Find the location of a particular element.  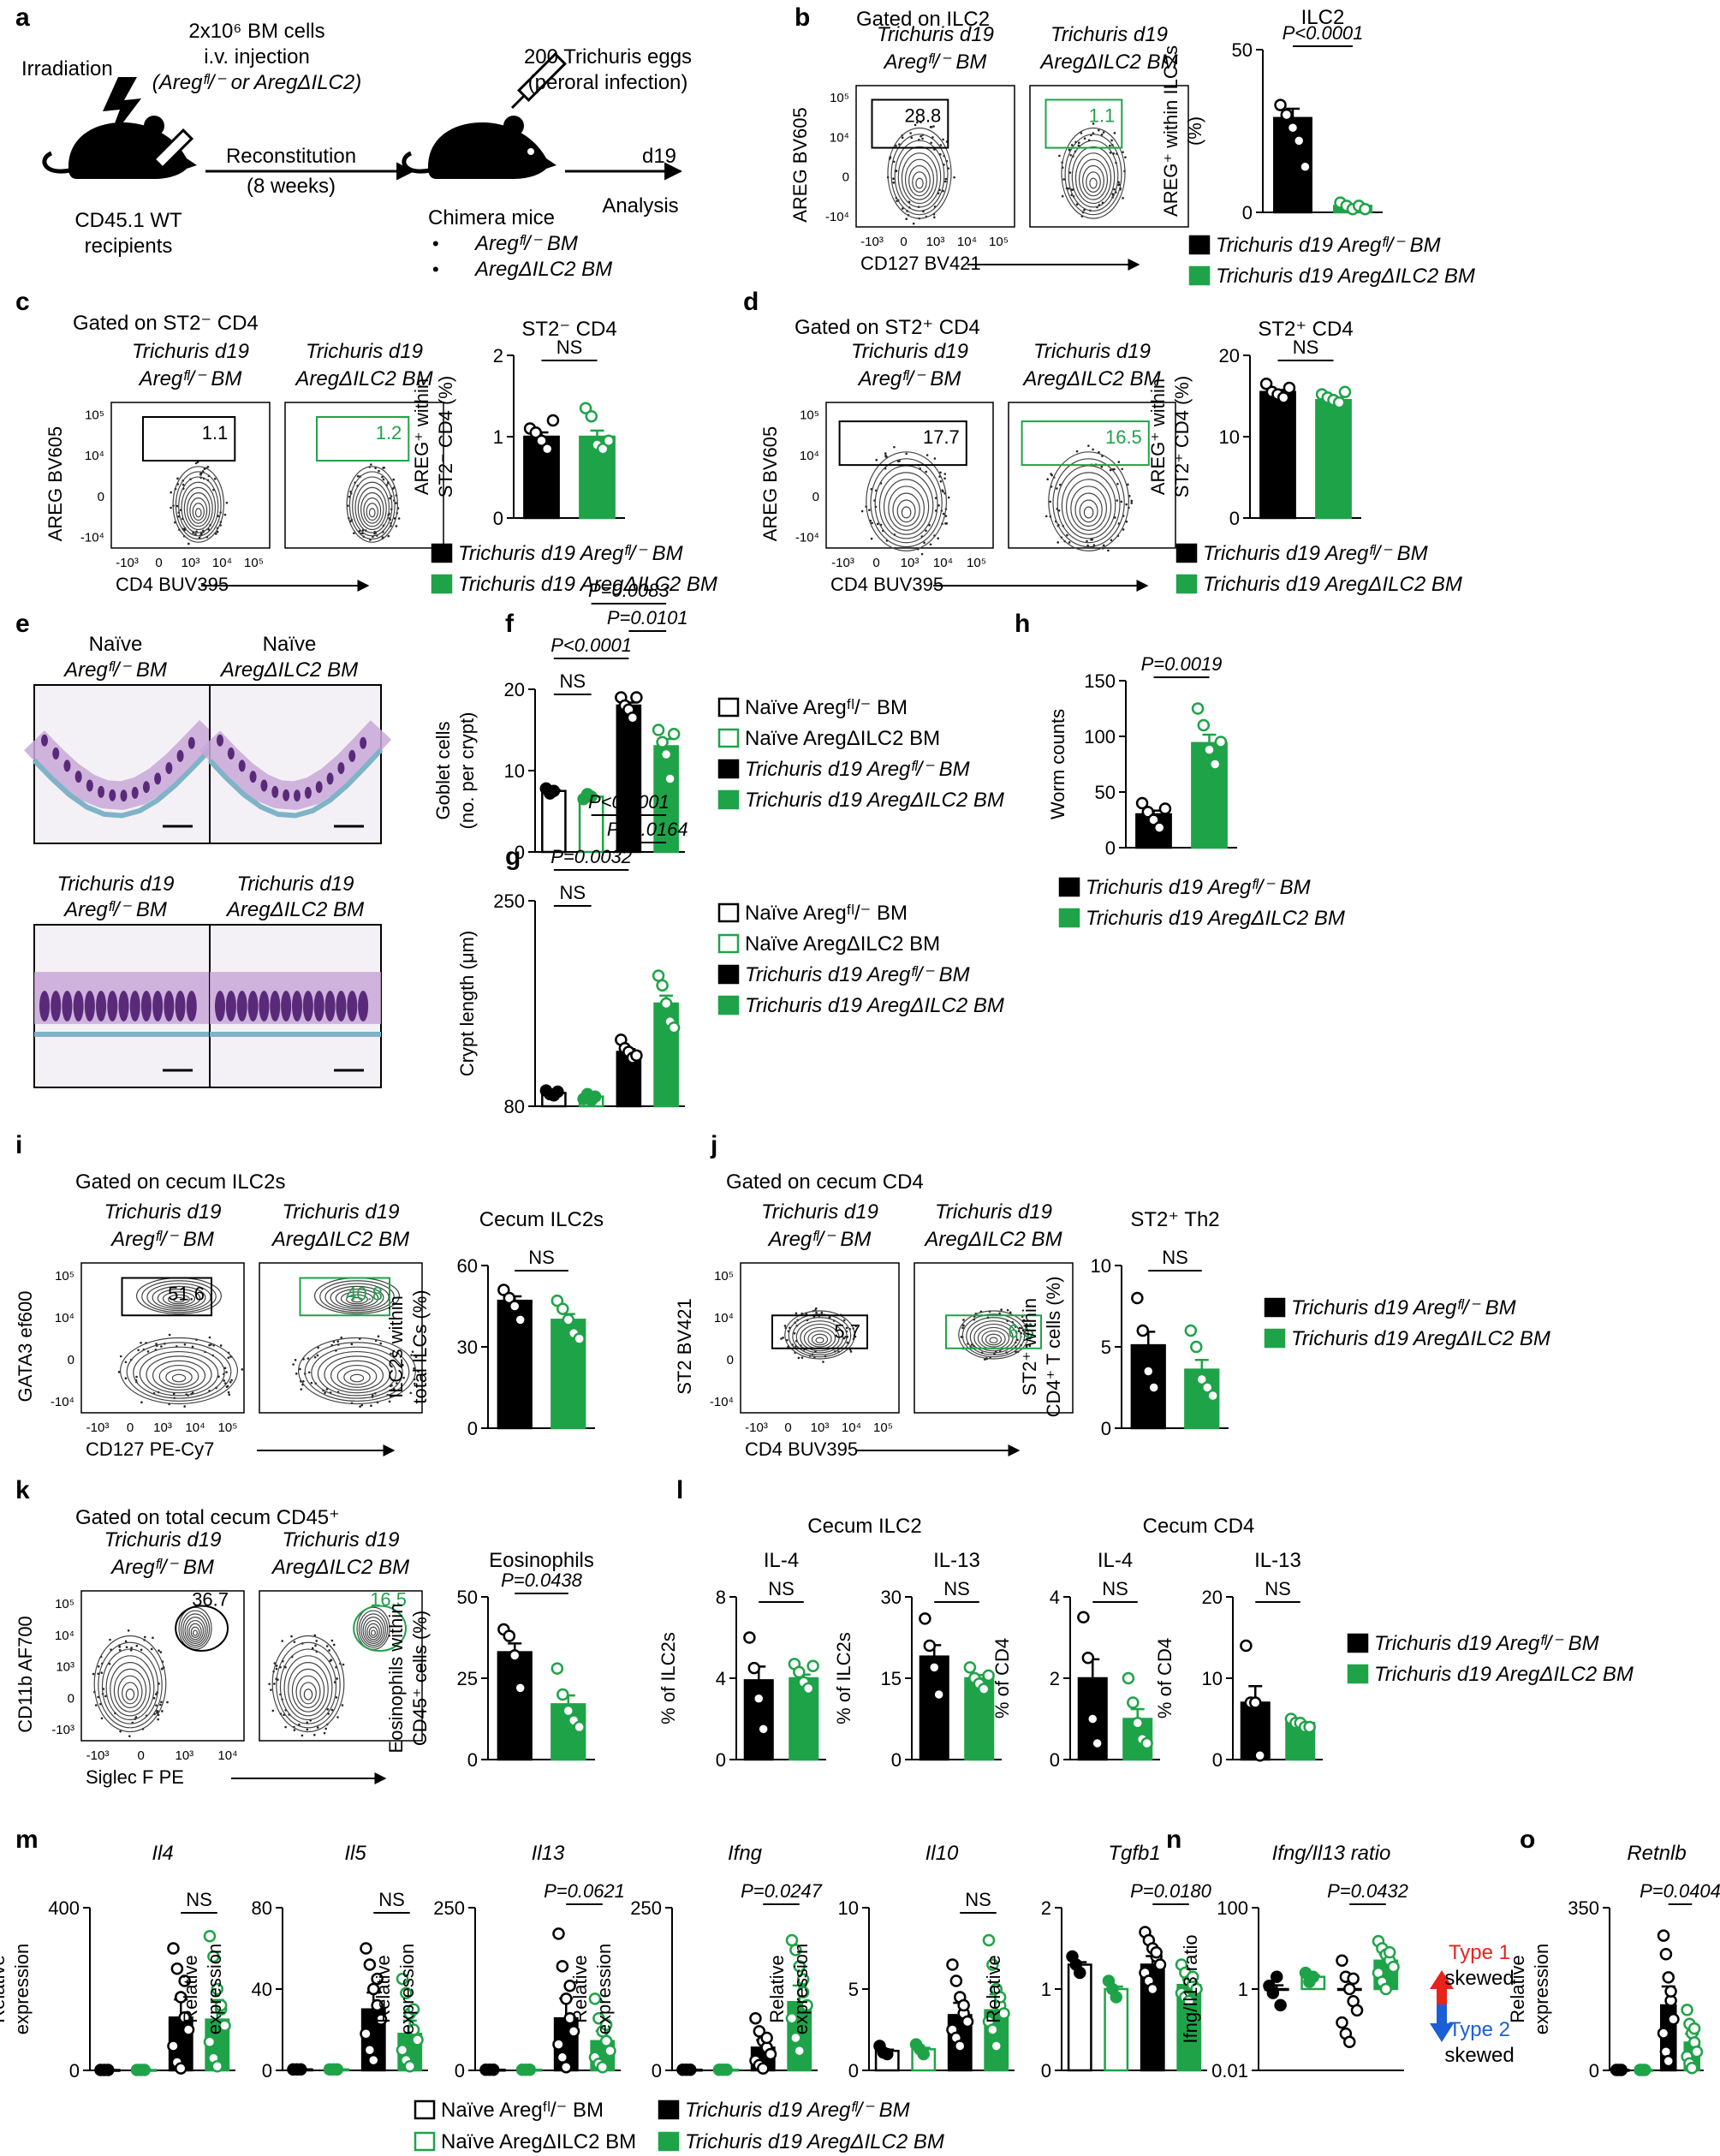

y-tick-label: 1 is located at coordinates (498, 437).